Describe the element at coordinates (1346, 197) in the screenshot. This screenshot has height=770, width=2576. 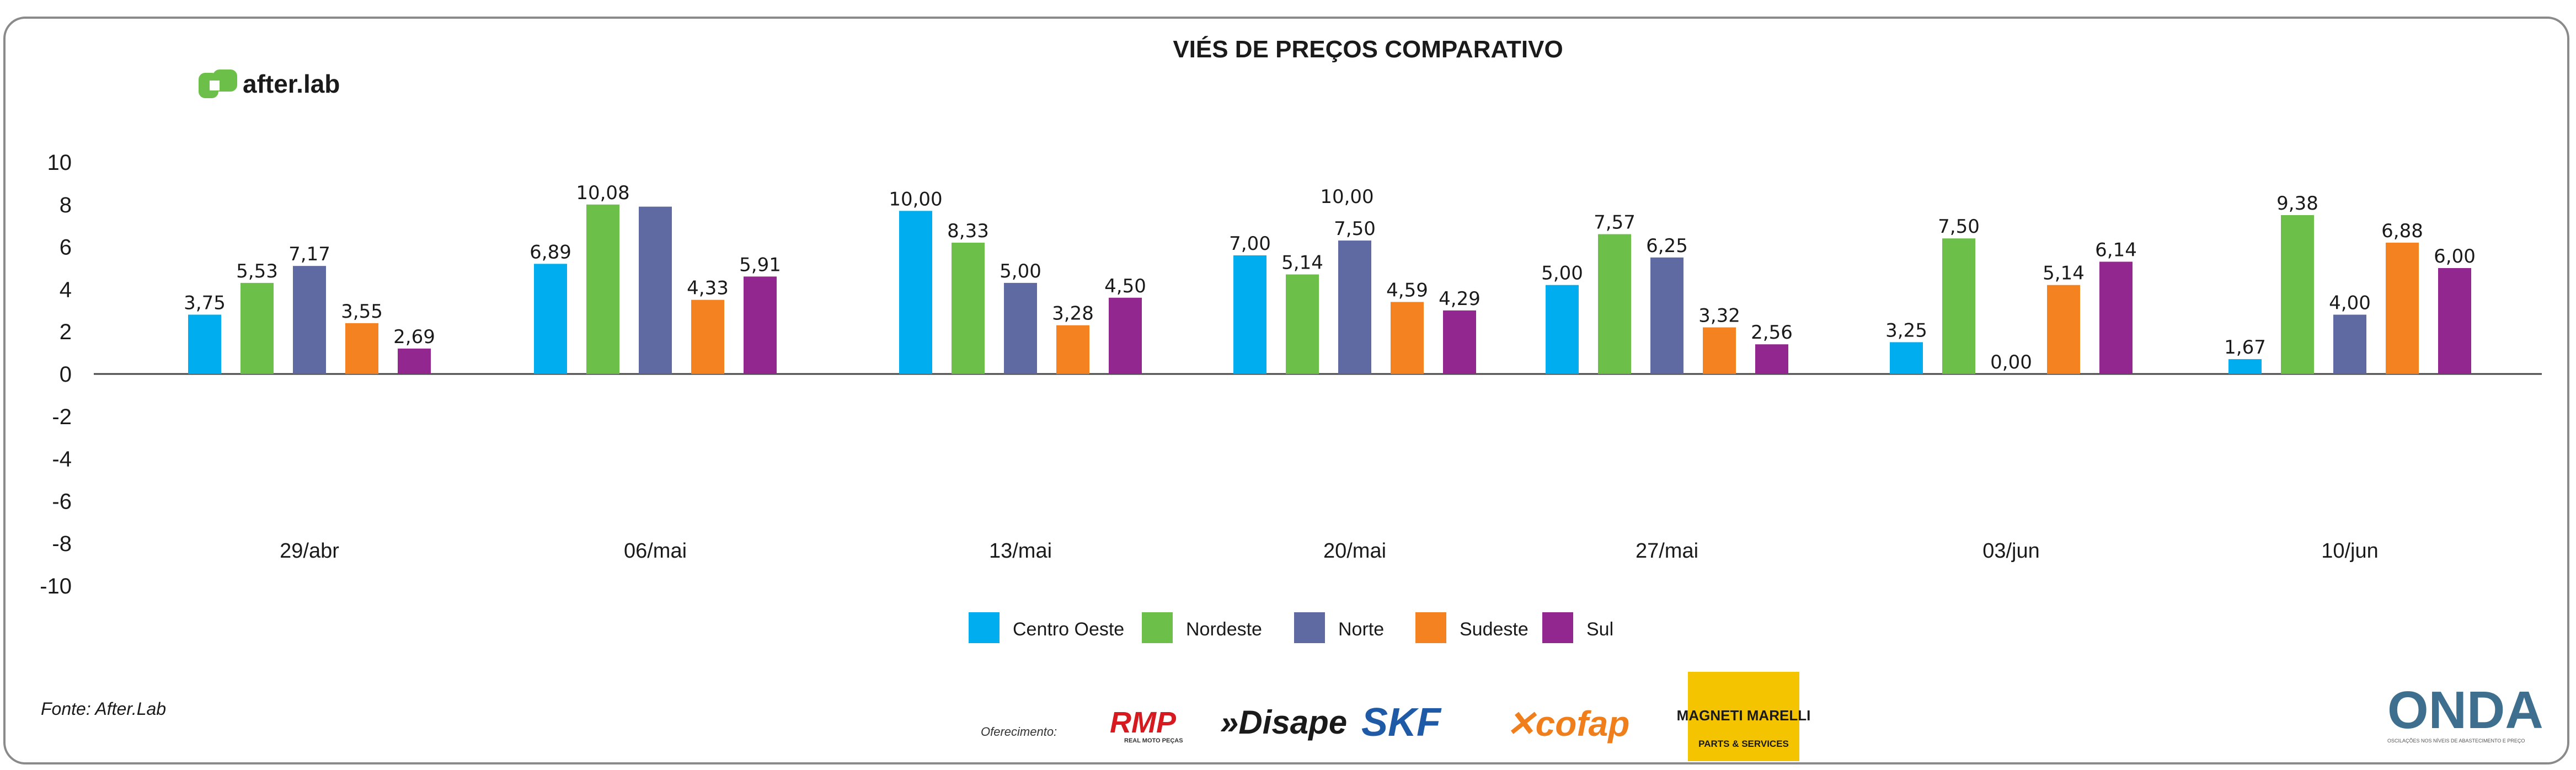
I see `annotation-label: 10,00` at that location.